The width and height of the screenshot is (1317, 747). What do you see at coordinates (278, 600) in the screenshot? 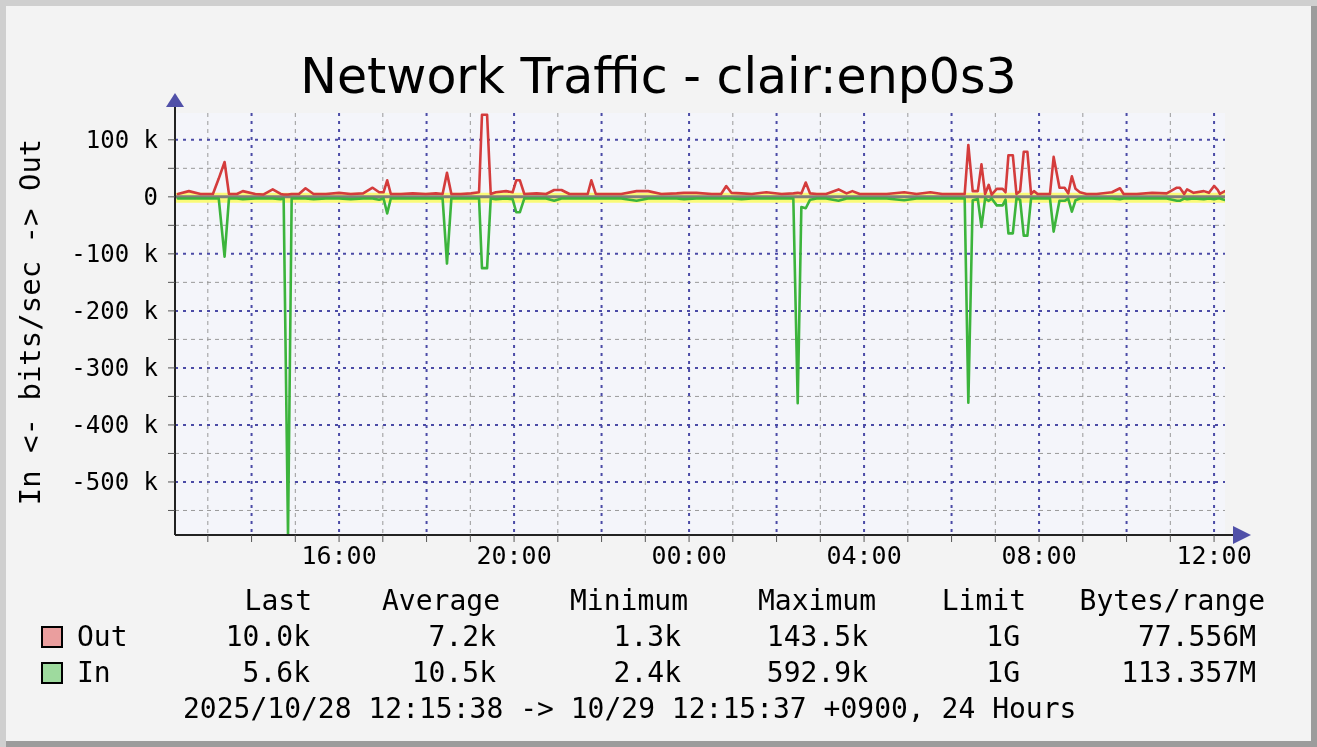
I see `text: Last` at bounding box center [278, 600].